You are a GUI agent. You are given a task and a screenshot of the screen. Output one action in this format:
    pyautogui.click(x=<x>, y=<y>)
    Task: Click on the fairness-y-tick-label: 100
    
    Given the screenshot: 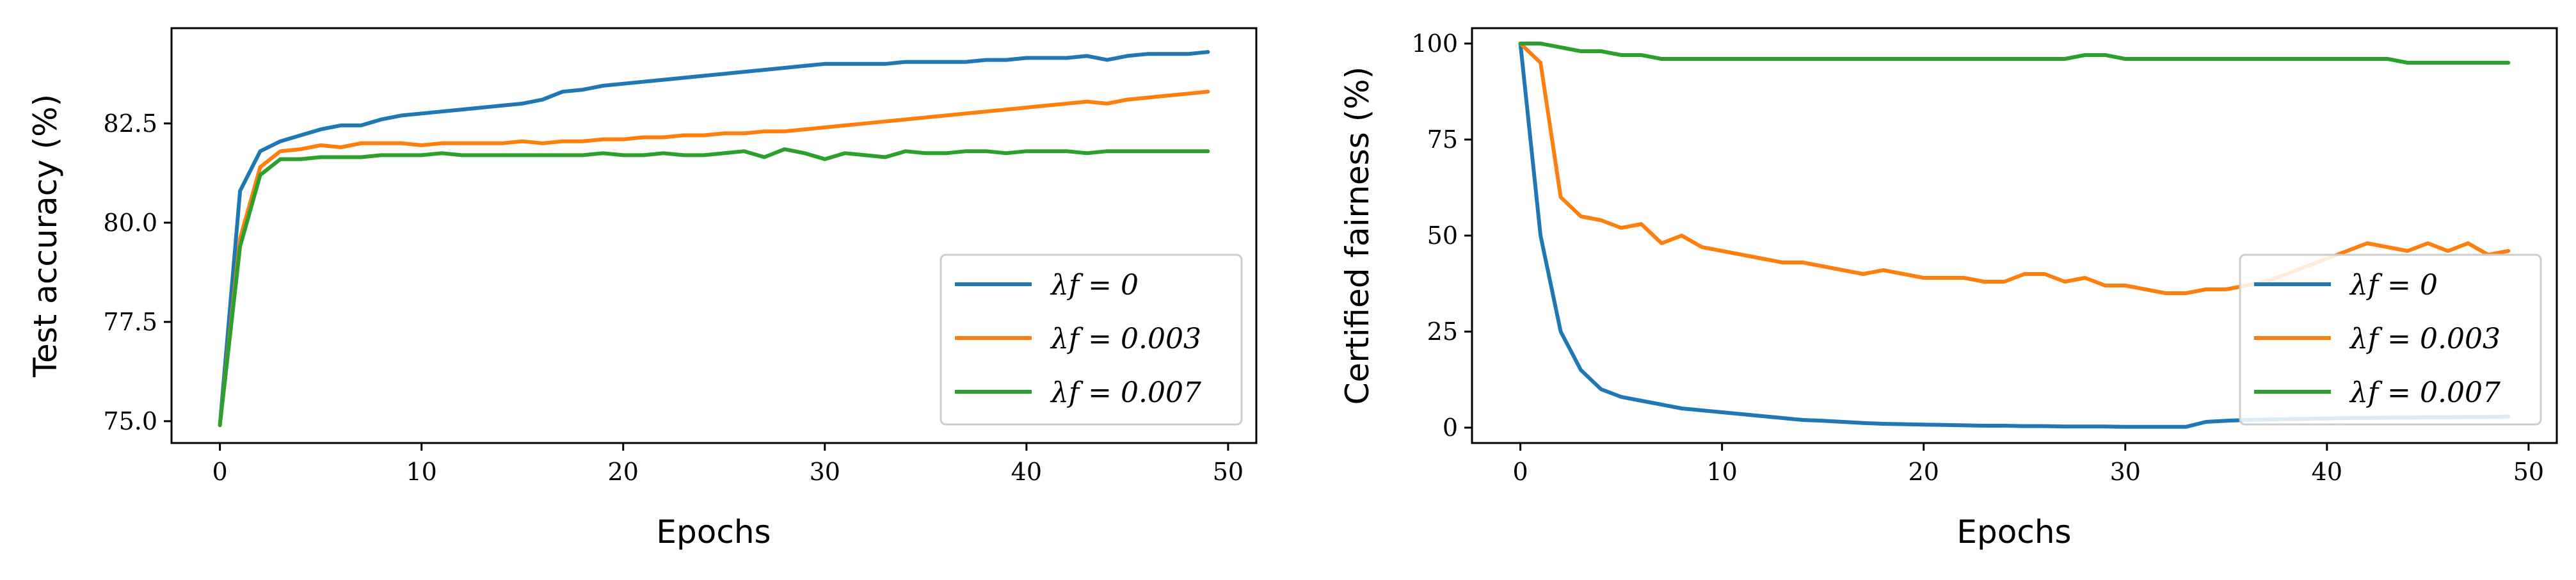 What is the action you would take?
    pyautogui.click(x=1434, y=43)
    